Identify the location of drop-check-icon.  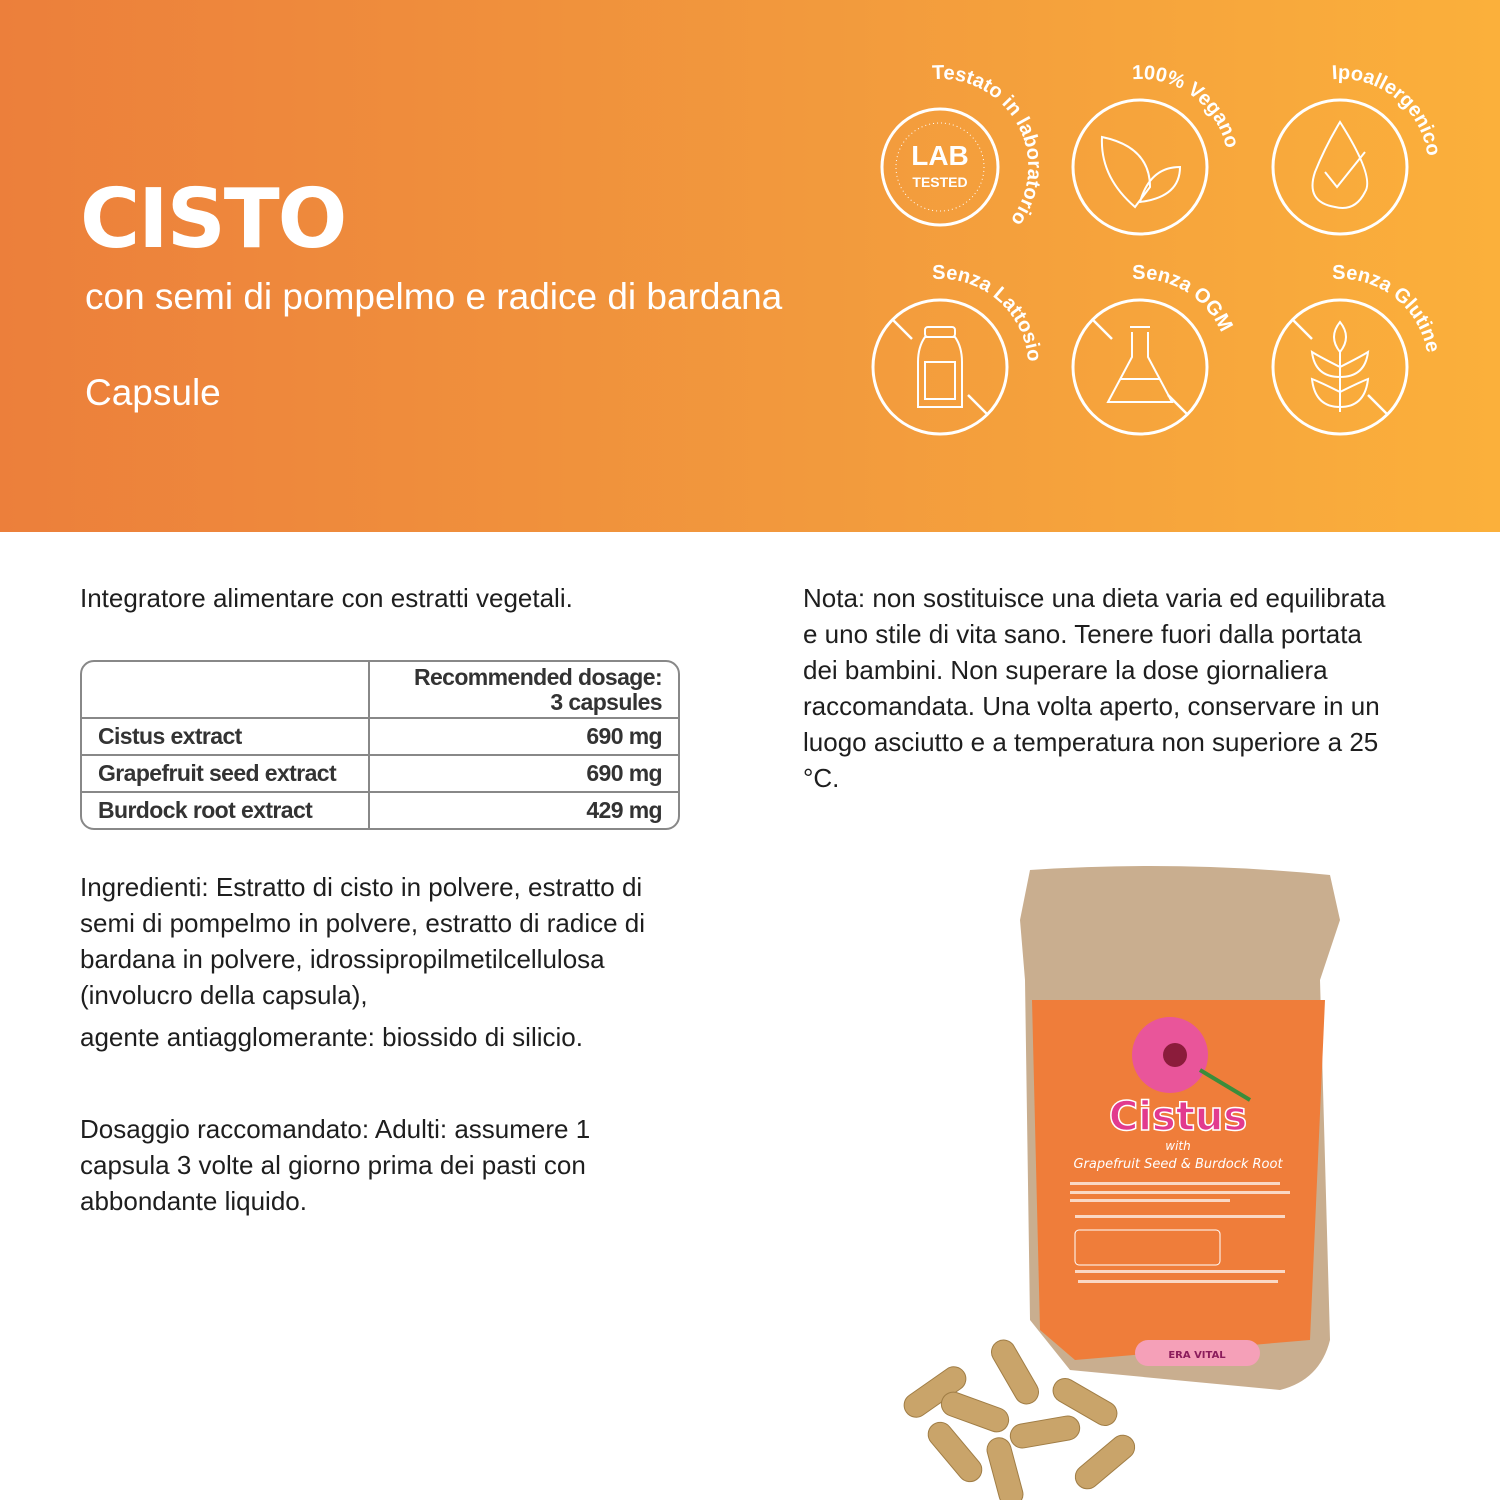
(1340, 164).